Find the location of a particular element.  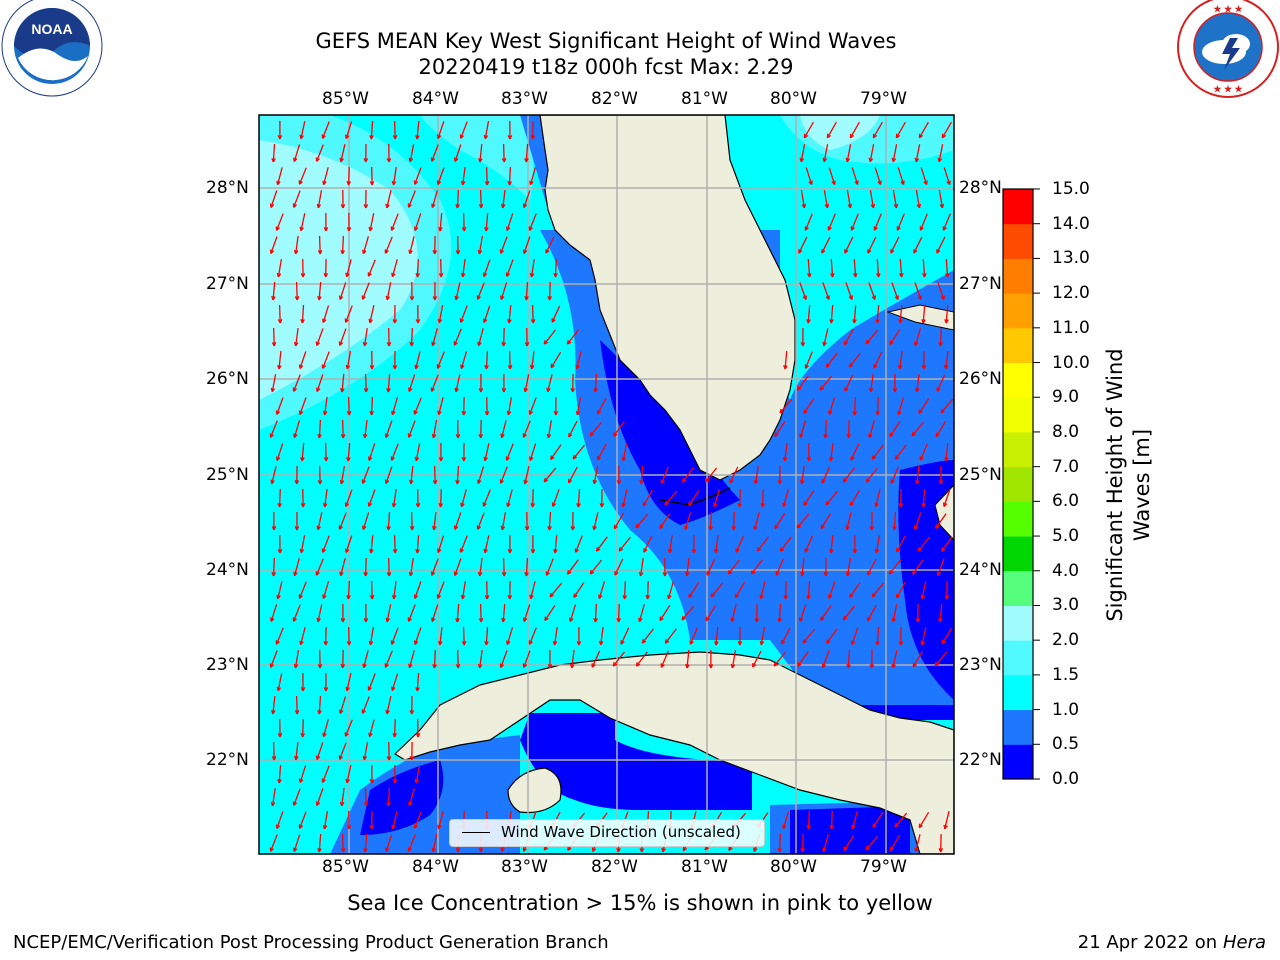

colorbar-tick-label: 7.0 is located at coordinates (1066, 466).